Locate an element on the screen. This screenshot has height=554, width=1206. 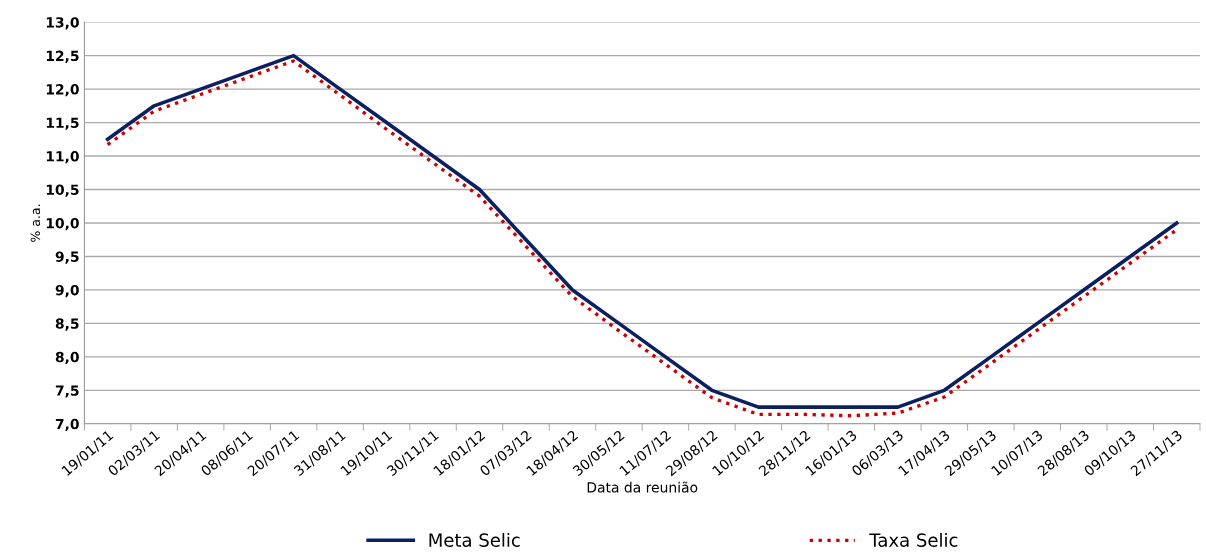
legend-label: Meta Selic is located at coordinates (474, 539).